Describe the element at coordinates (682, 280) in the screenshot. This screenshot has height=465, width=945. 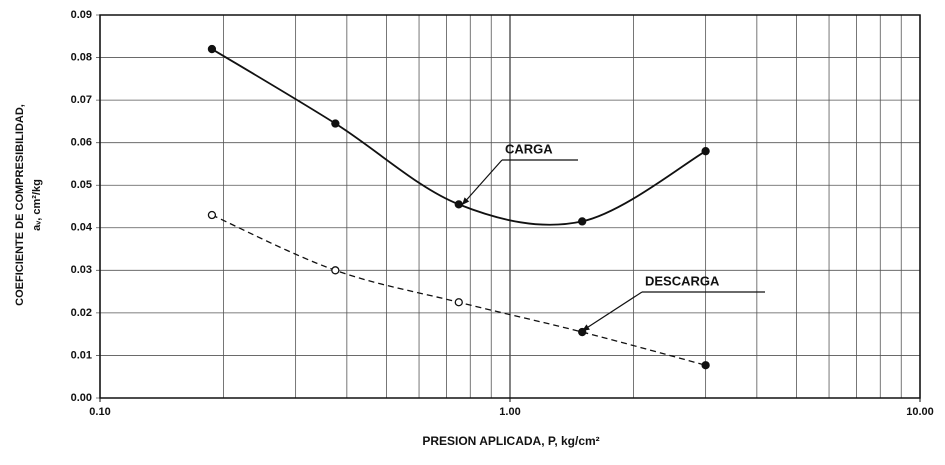
I see `annotation-label: DESCARGA` at that location.